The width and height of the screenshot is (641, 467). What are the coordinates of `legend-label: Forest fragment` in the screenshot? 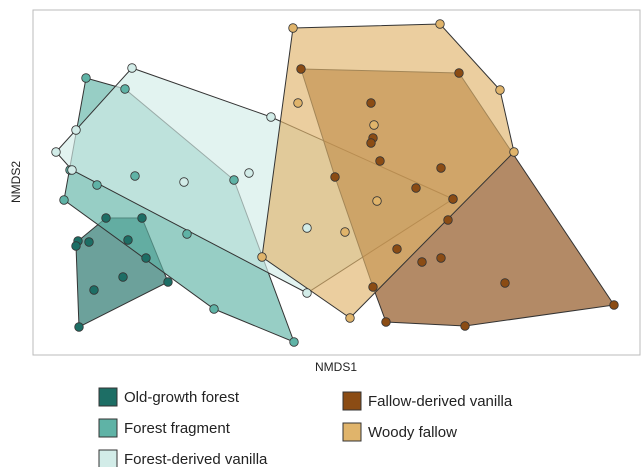 It's located at (177, 428).